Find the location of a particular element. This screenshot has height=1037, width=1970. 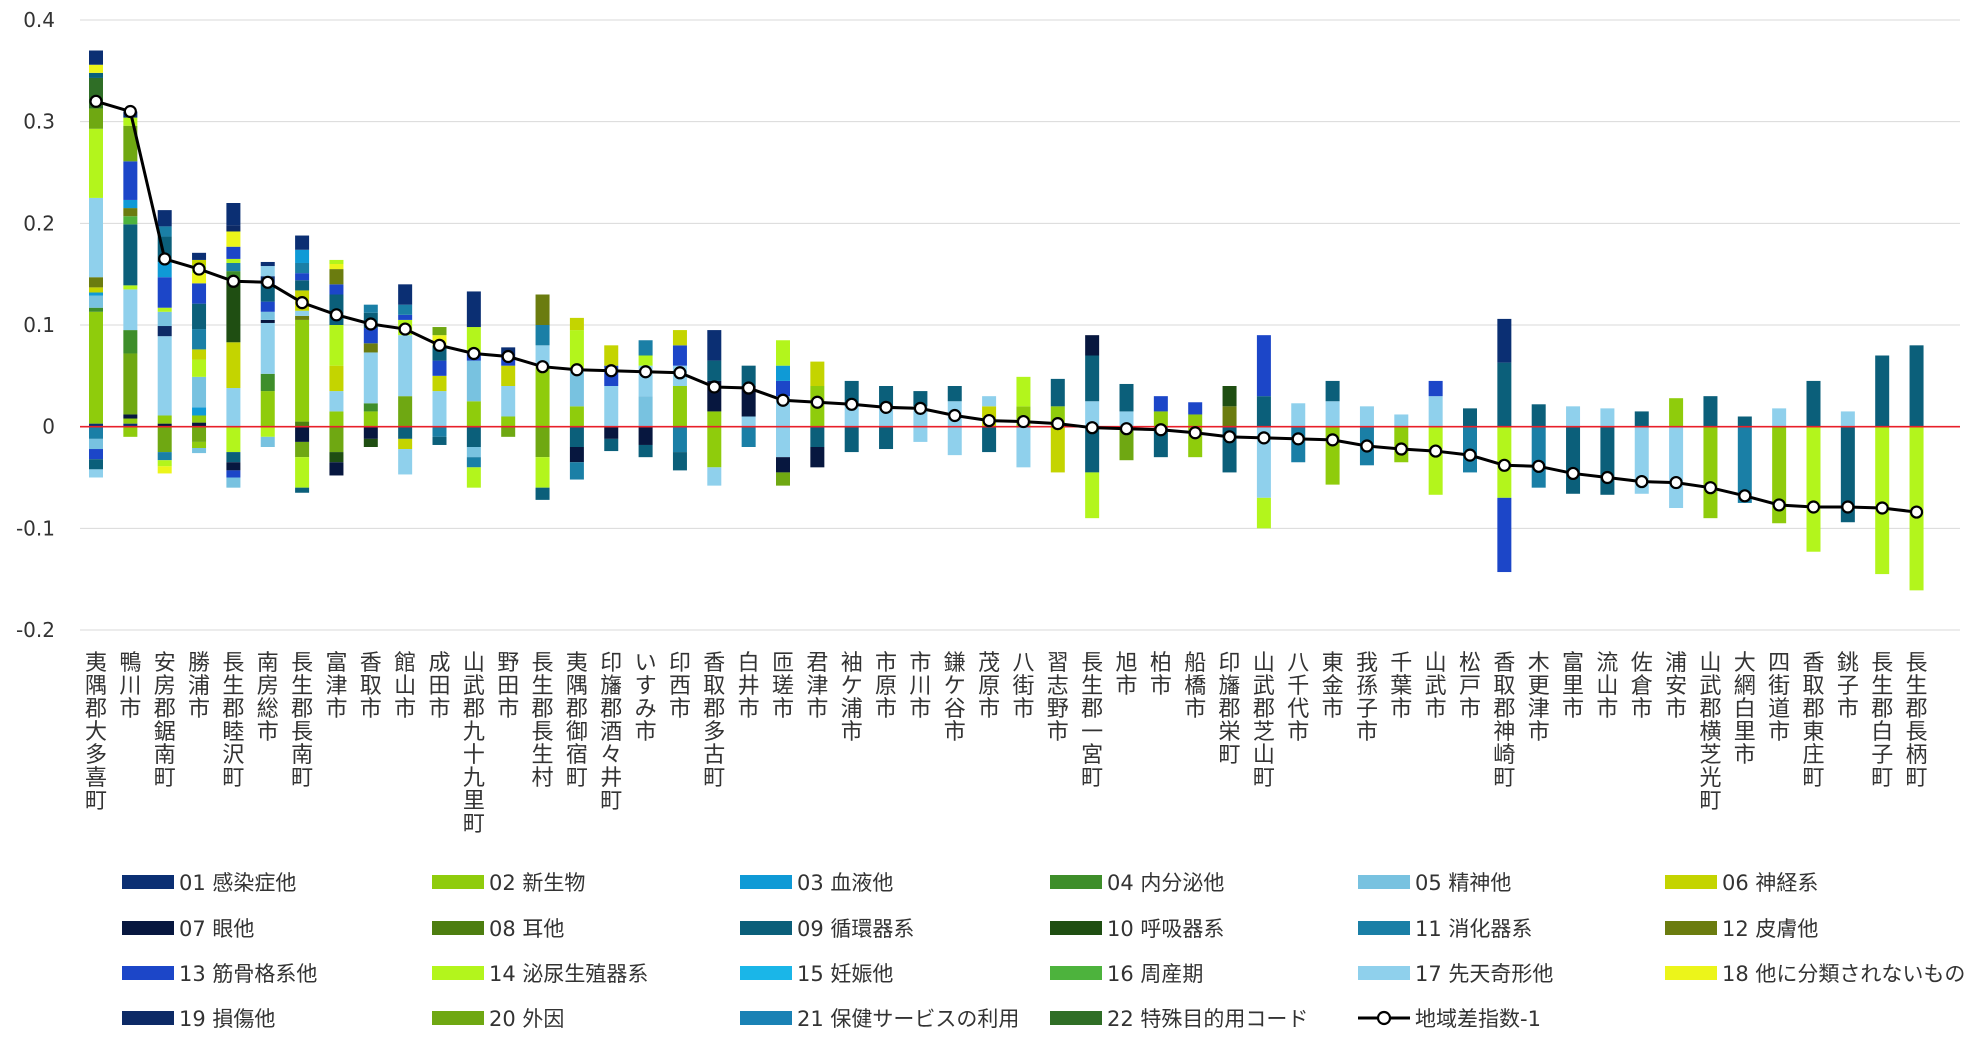

x-tick-label: 成田市 is located at coordinates (439, 686).